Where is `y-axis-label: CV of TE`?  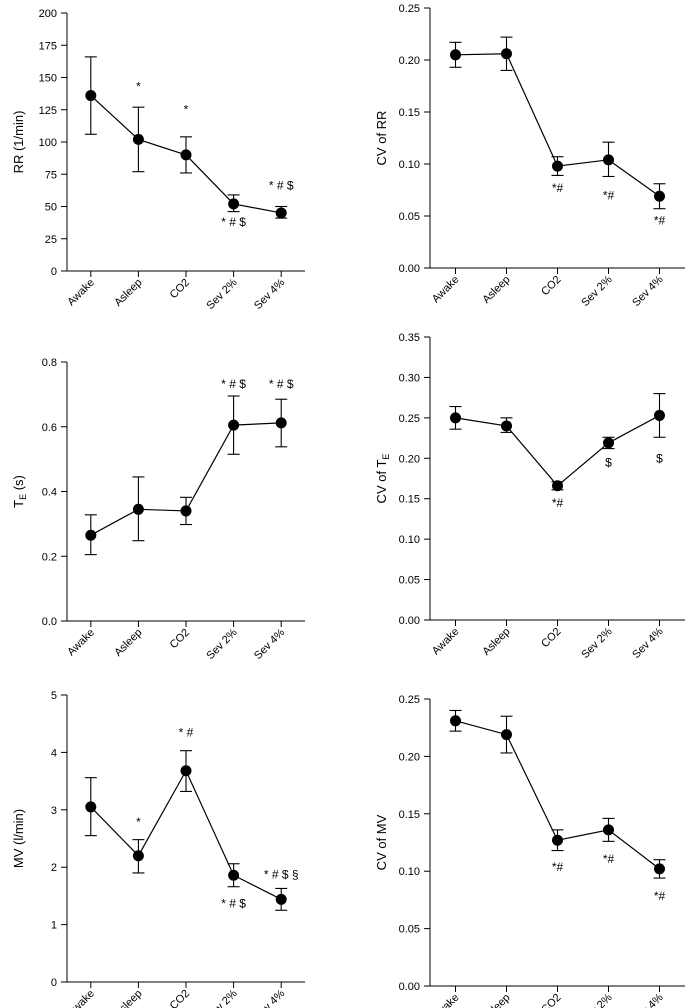
y-axis-label: CV of TE is located at coordinates (382, 479).